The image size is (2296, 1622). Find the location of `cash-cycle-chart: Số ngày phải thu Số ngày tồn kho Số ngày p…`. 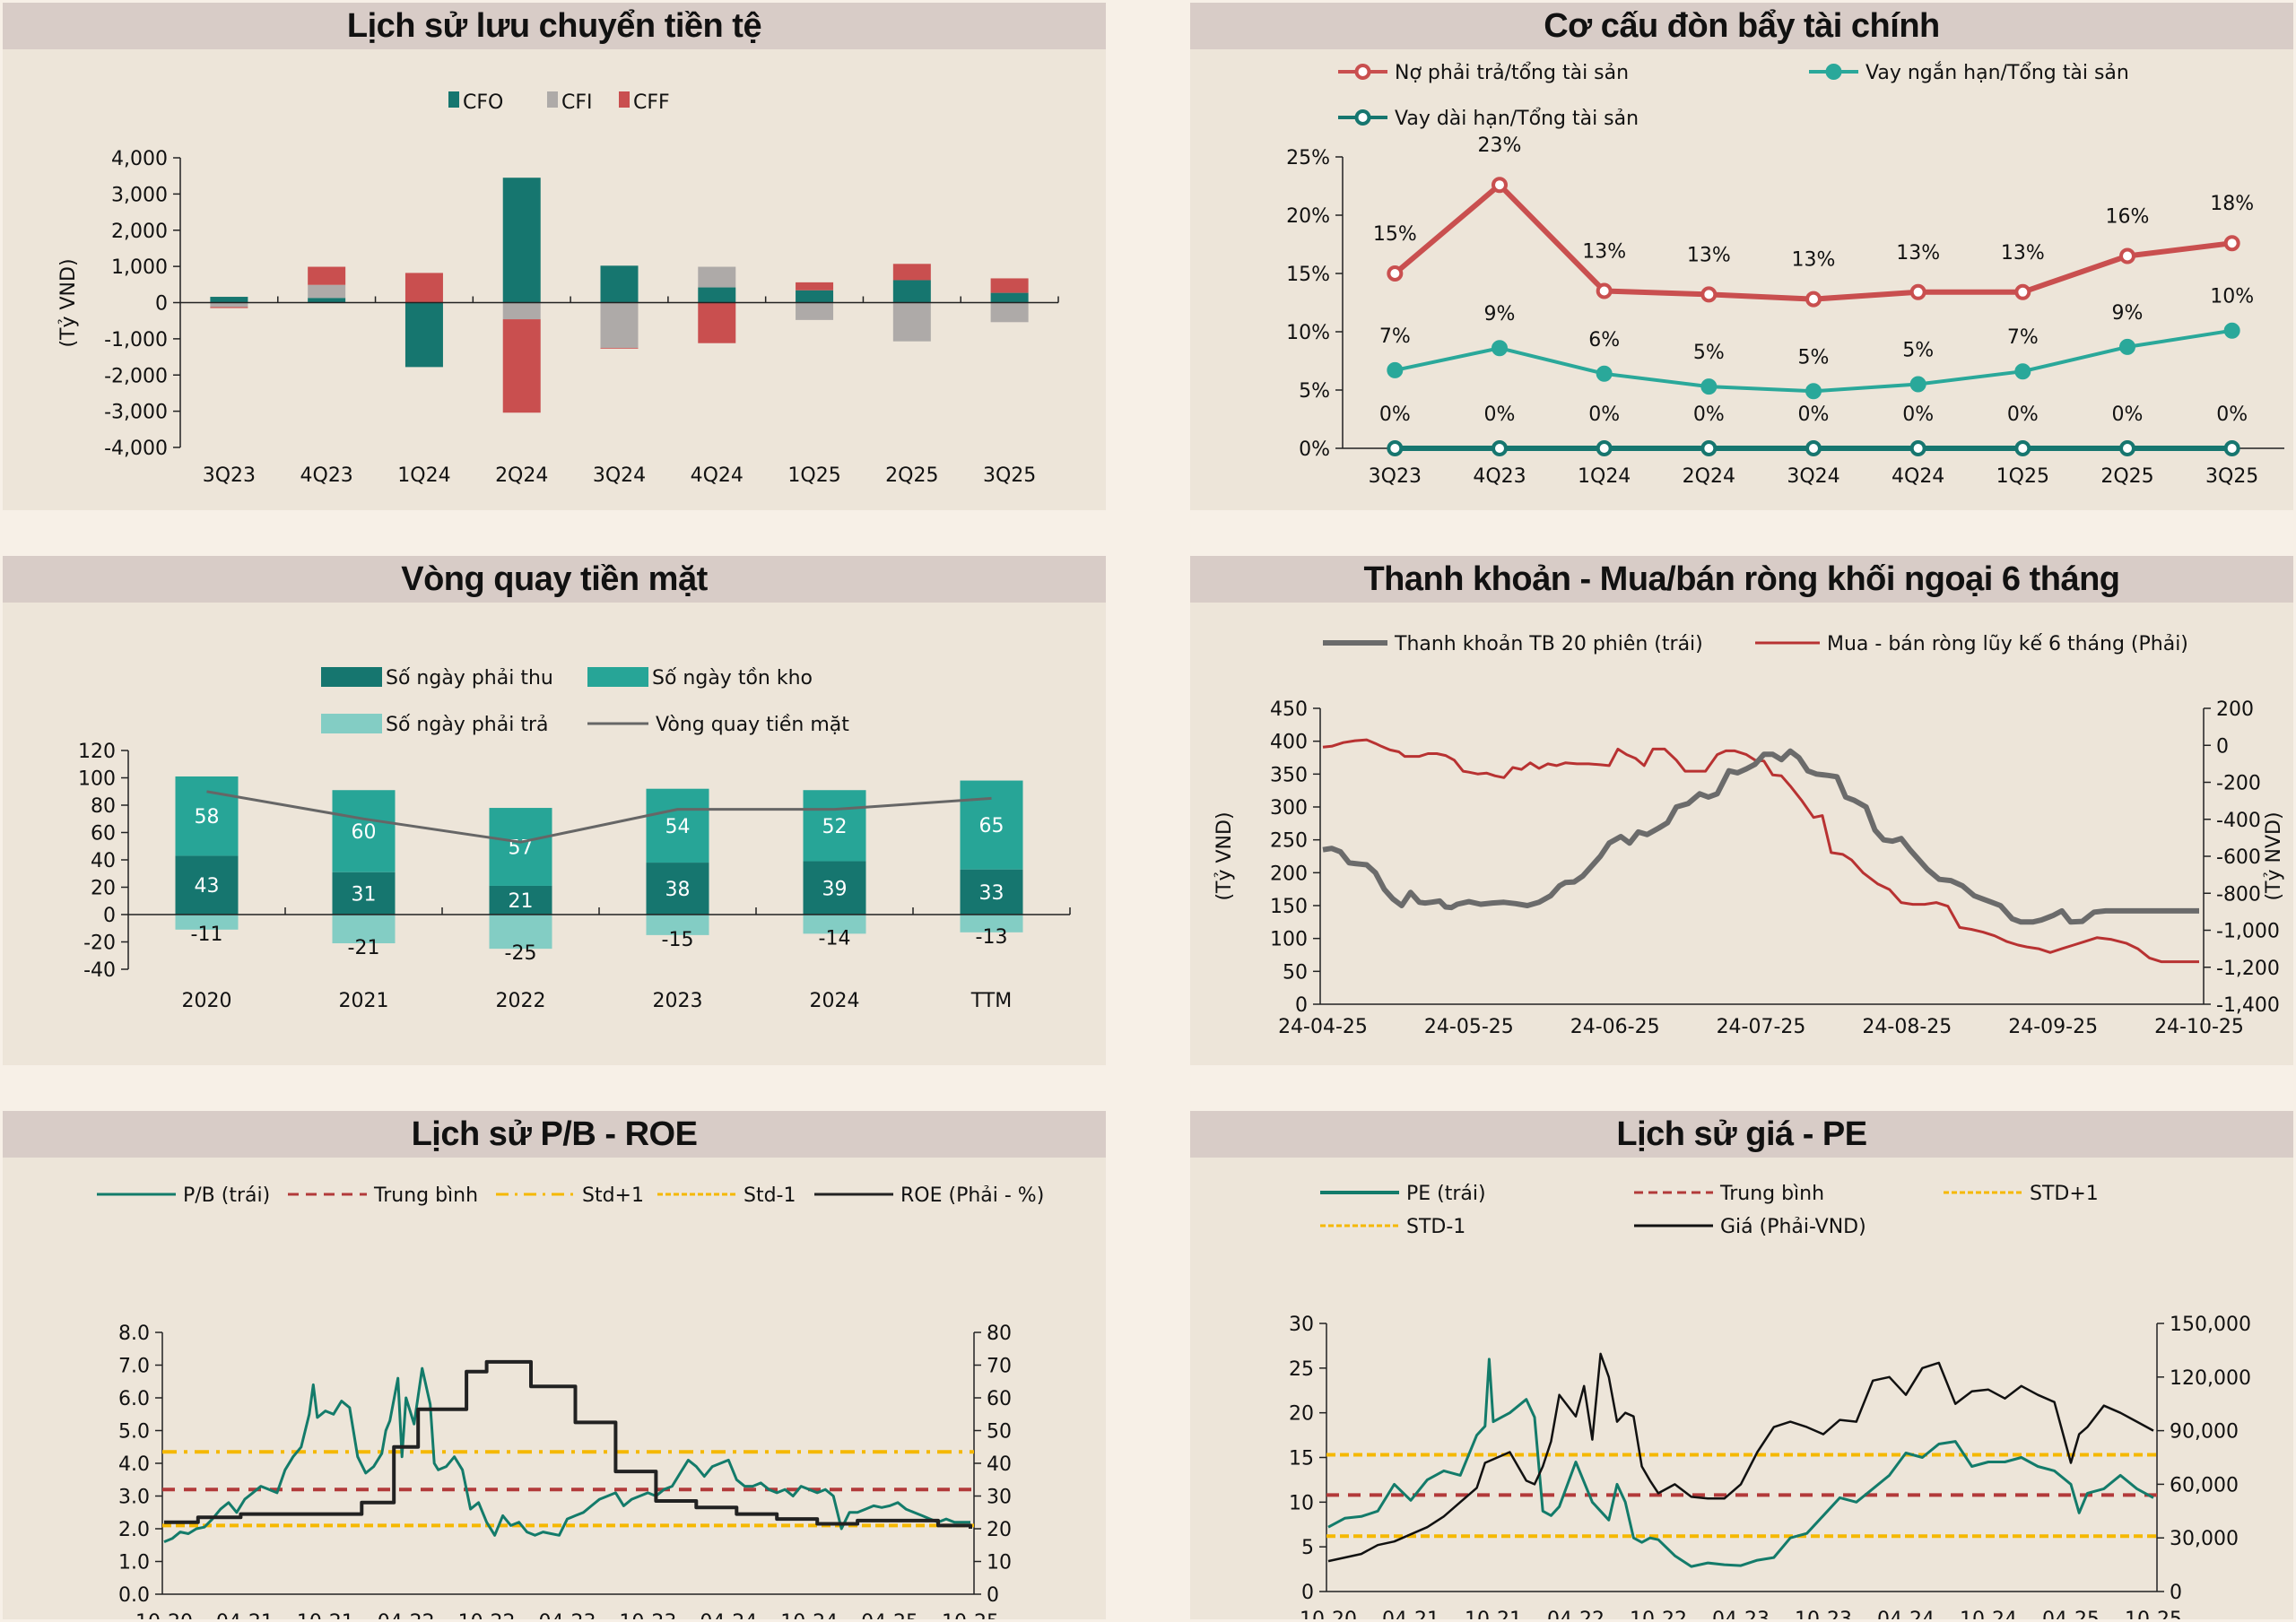

cash-cycle-chart: Số ngày phải thu Số ngày tồn kho Số ngày p… is located at coordinates (574, 839).